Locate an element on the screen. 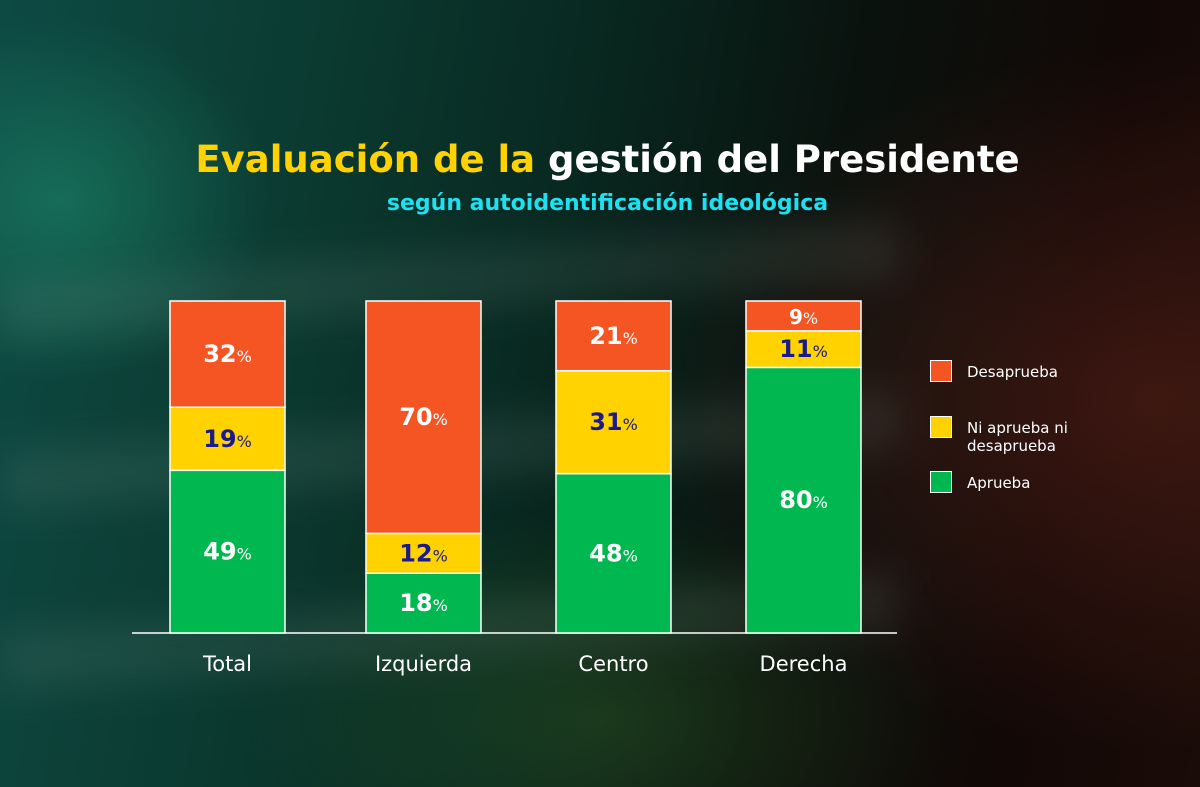 Image resolution: width=1200 pixels, height=787 pixels. data-label: 31% is located at coordinates (613, 422).